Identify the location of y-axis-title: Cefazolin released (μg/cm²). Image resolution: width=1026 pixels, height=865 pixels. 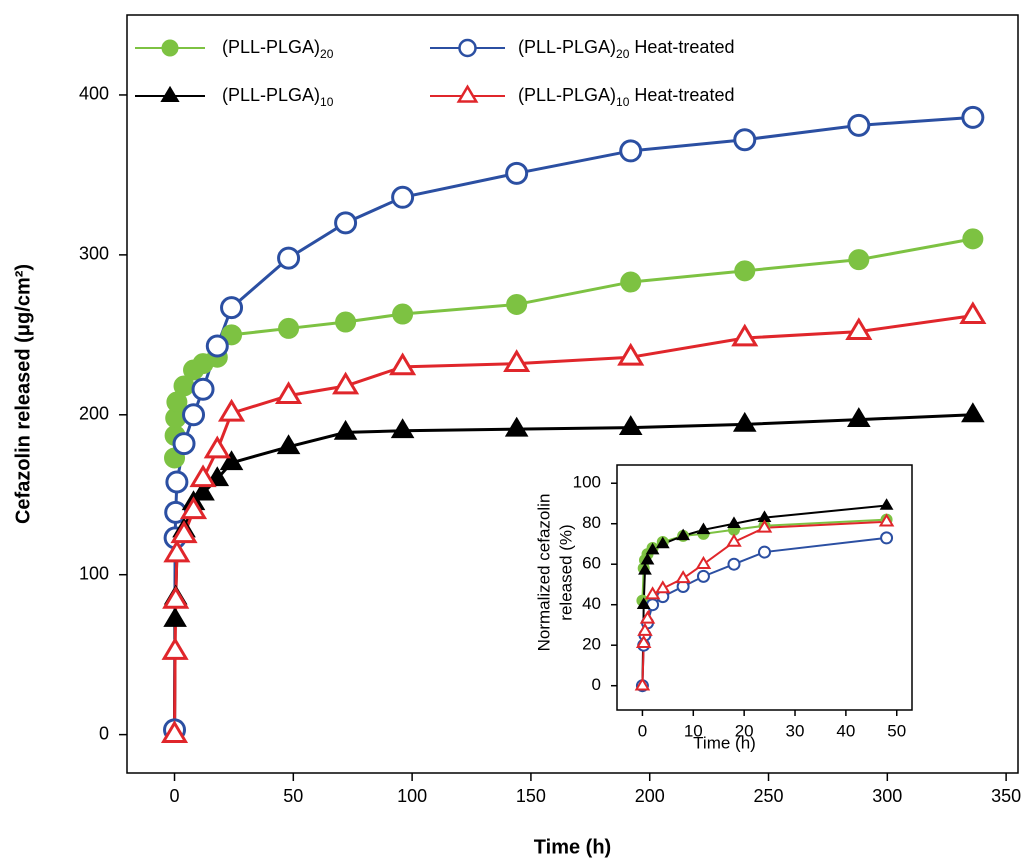
(23, 394).